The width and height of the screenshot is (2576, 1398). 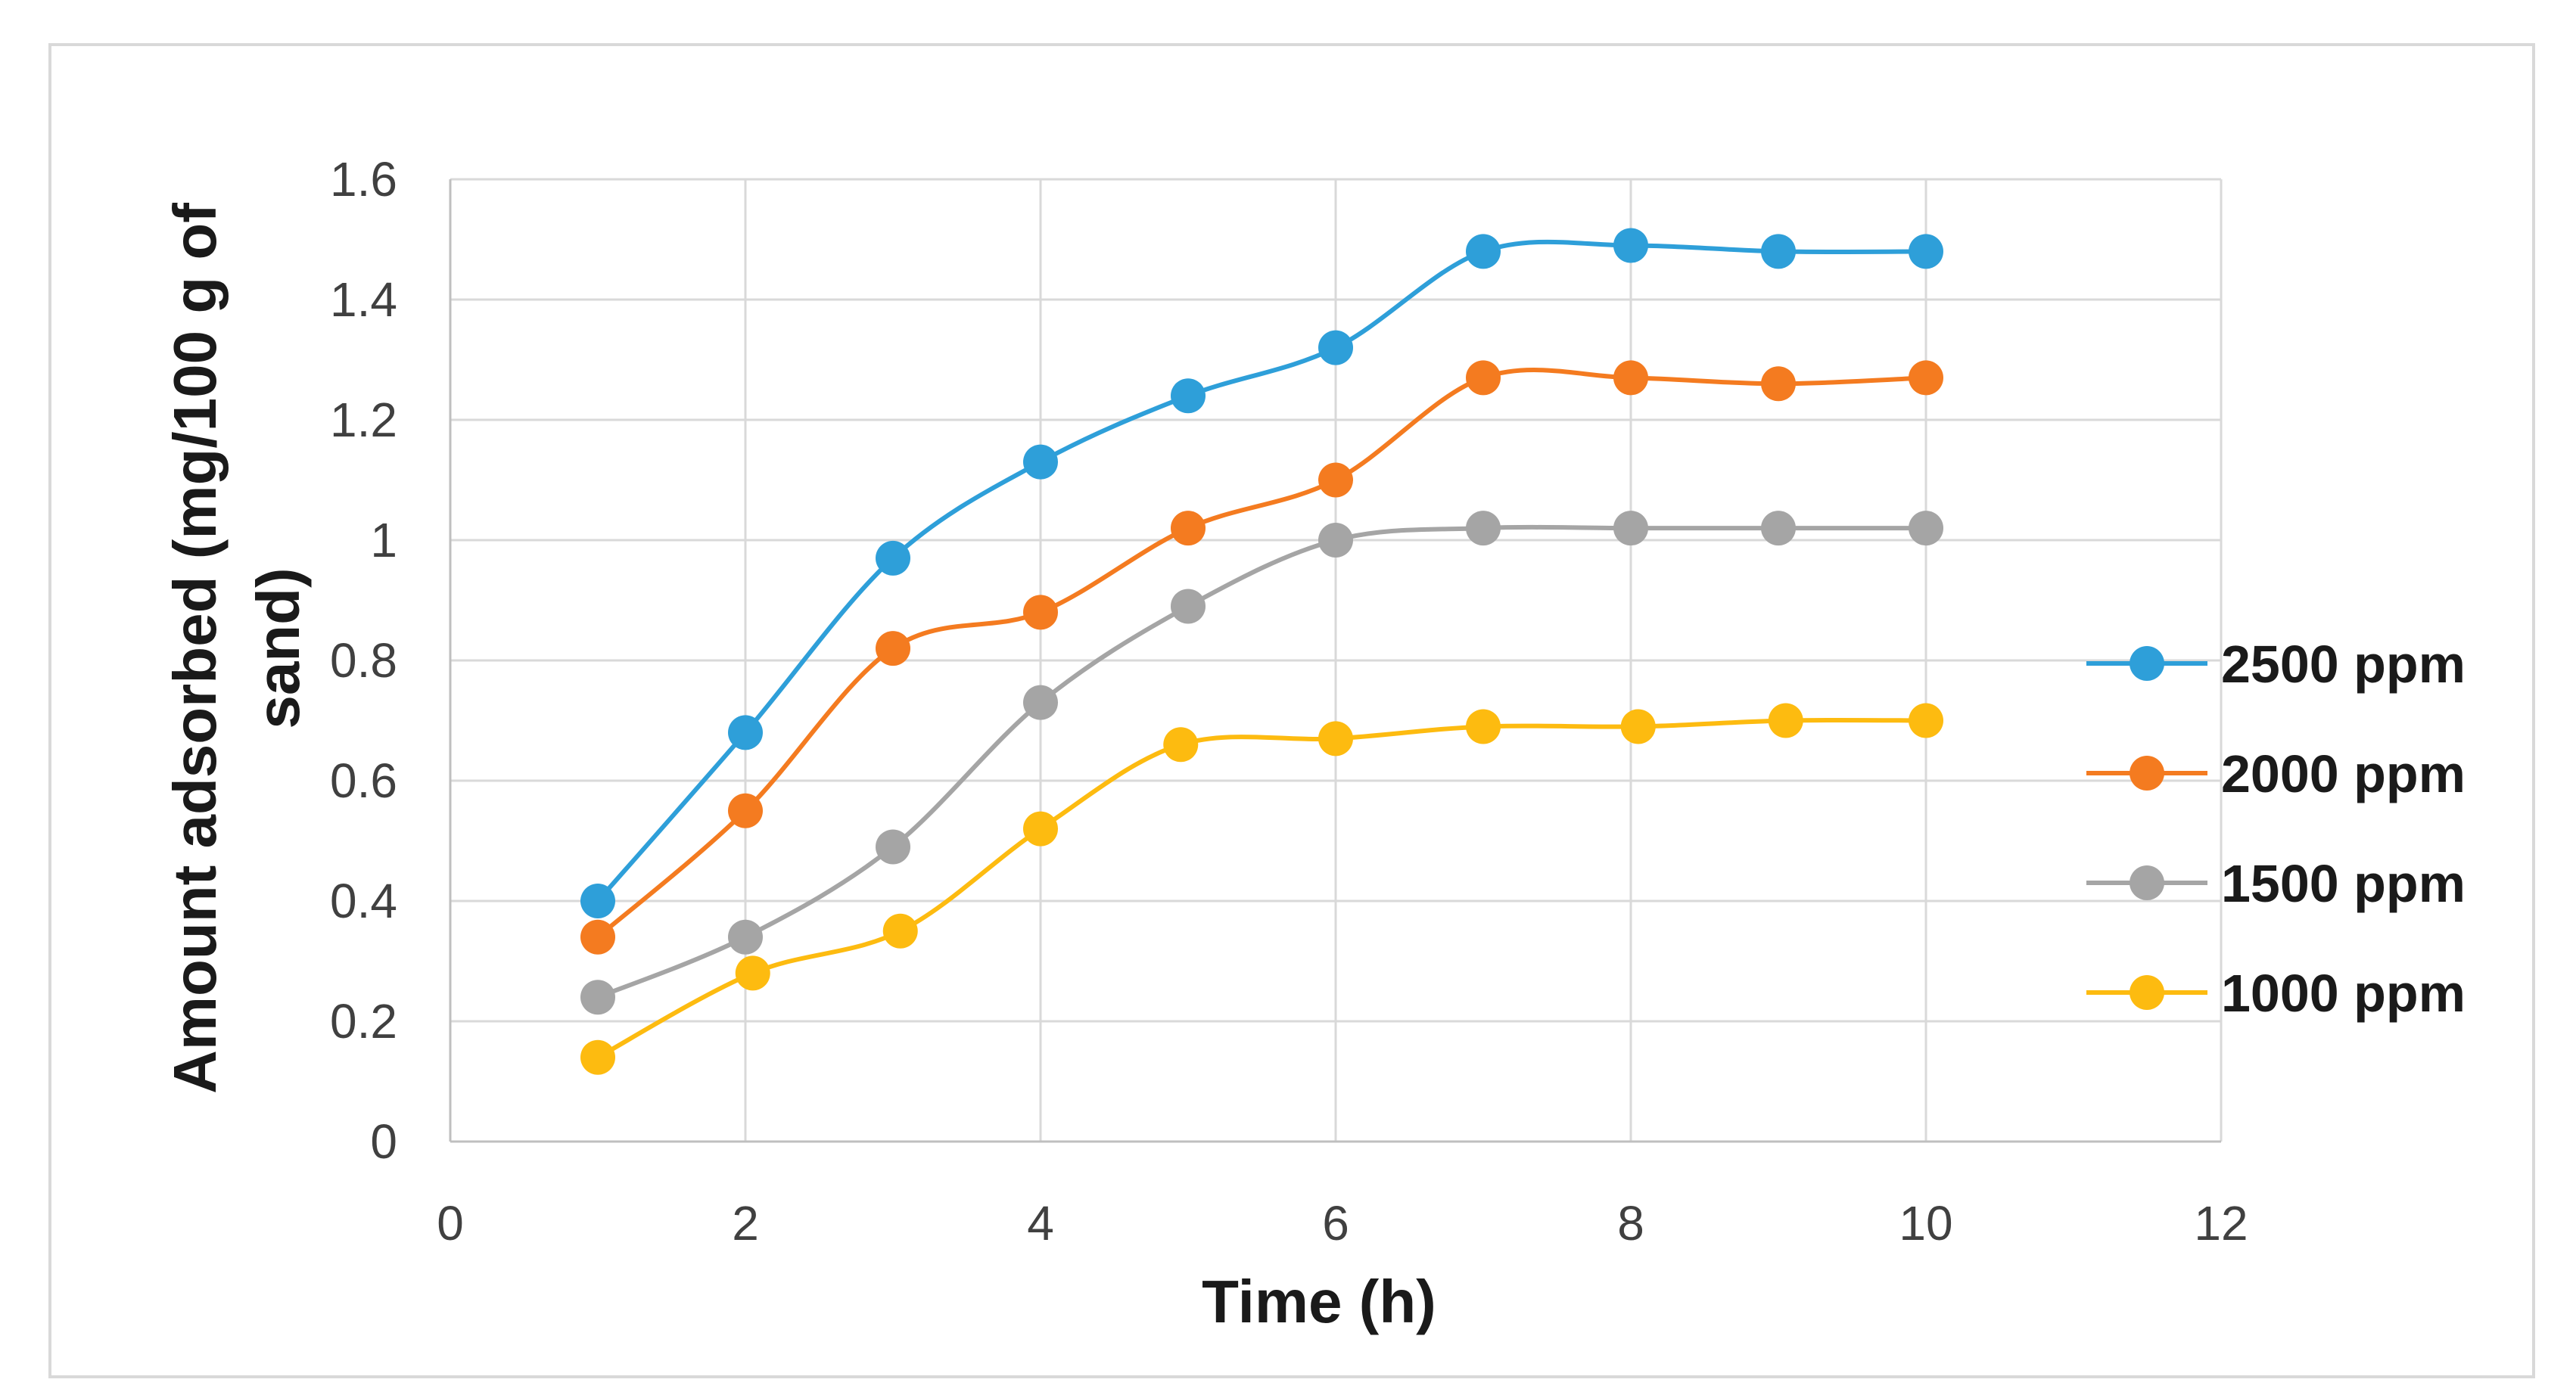 What do you see at coordinates (195, 648) in the screenshot?
I see `y-axis-title-line-1: Amount adsorbed (mg/100 g of` at bounding box center [195, 648].